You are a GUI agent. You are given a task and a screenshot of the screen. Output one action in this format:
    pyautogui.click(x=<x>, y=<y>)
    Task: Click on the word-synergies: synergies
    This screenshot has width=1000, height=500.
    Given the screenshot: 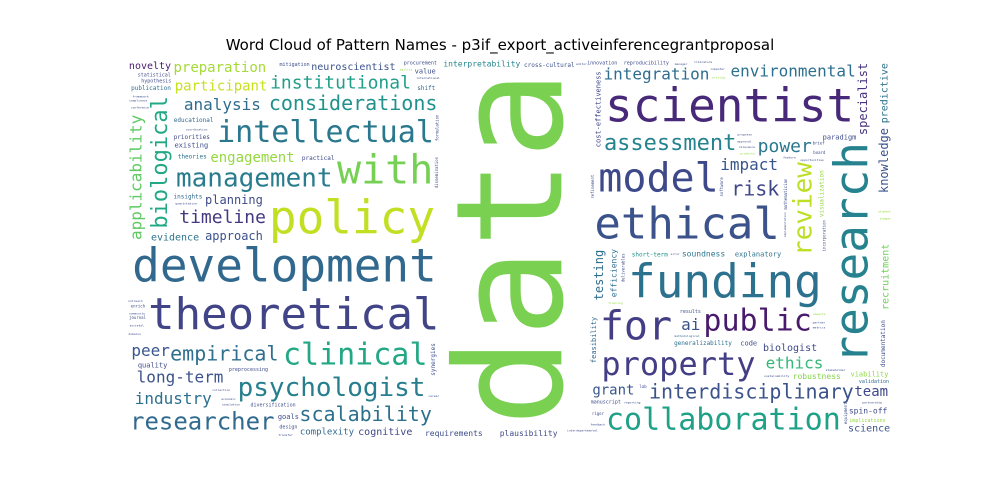 What is the action you would take?
    pyautogui.click(x=433, y=359)
    